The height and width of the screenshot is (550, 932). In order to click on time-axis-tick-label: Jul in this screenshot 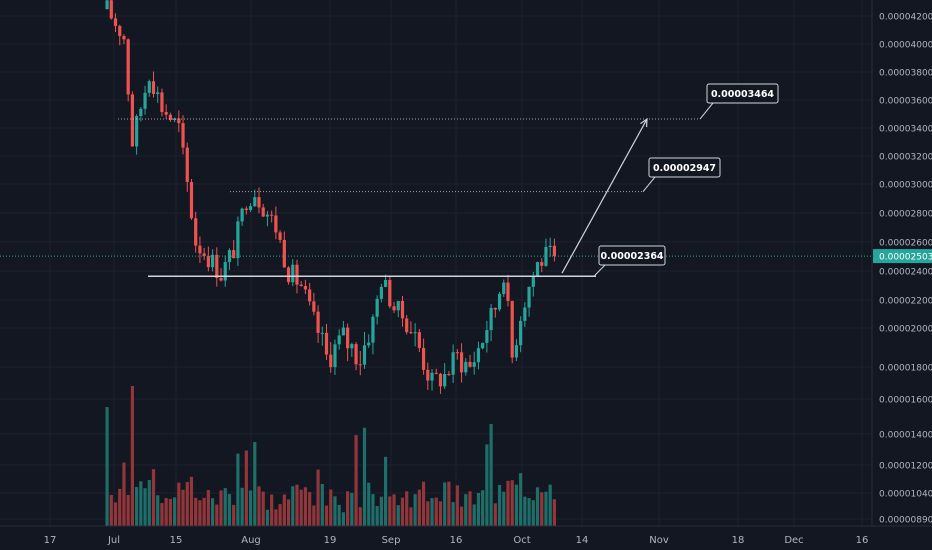, I will do `click(113, 540)`.